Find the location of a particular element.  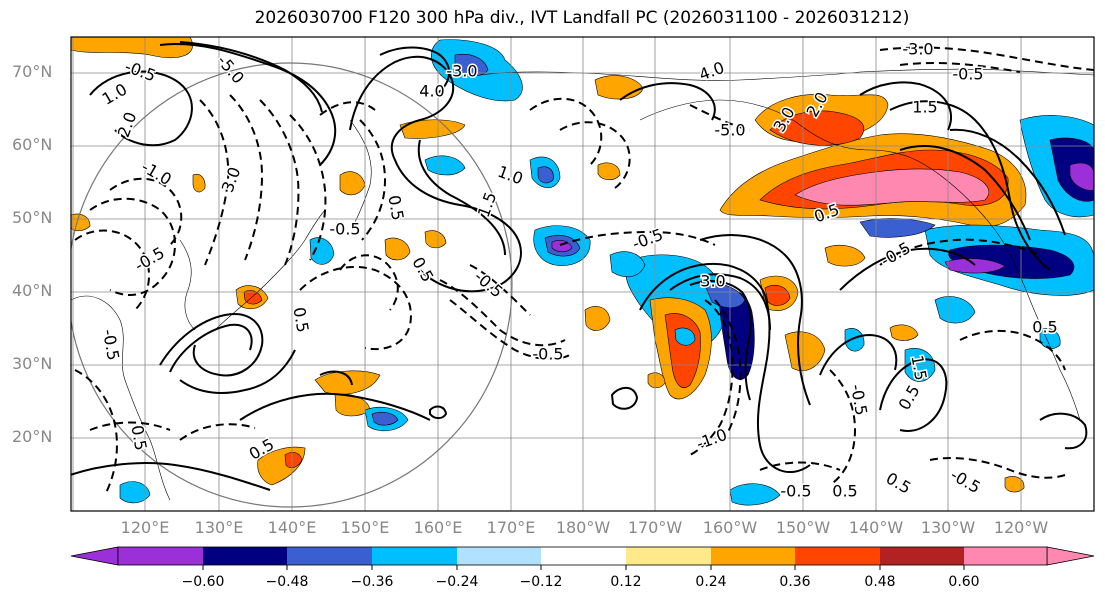

contour-label: 4.0 is located at coordinates (431, 91).